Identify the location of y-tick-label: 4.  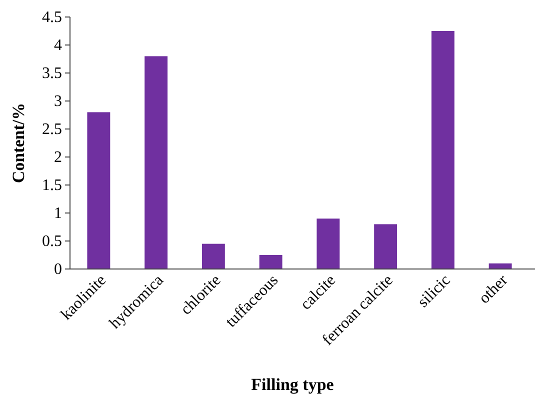
(58, 45).